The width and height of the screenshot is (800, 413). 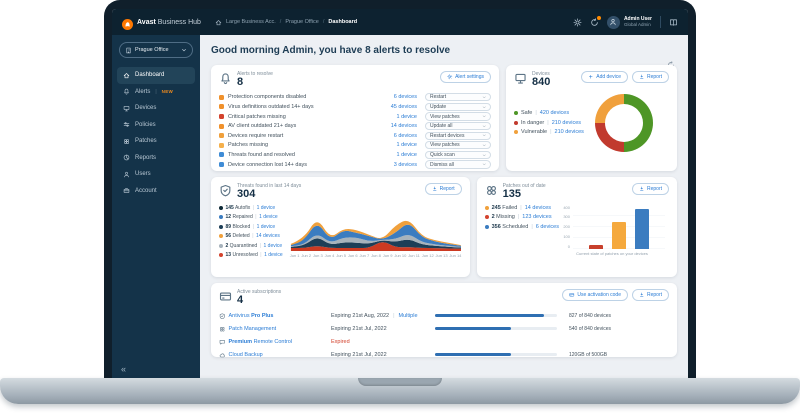 I want to click on subscription-name-link: Cloud Backup, so click(x=275, y=355).